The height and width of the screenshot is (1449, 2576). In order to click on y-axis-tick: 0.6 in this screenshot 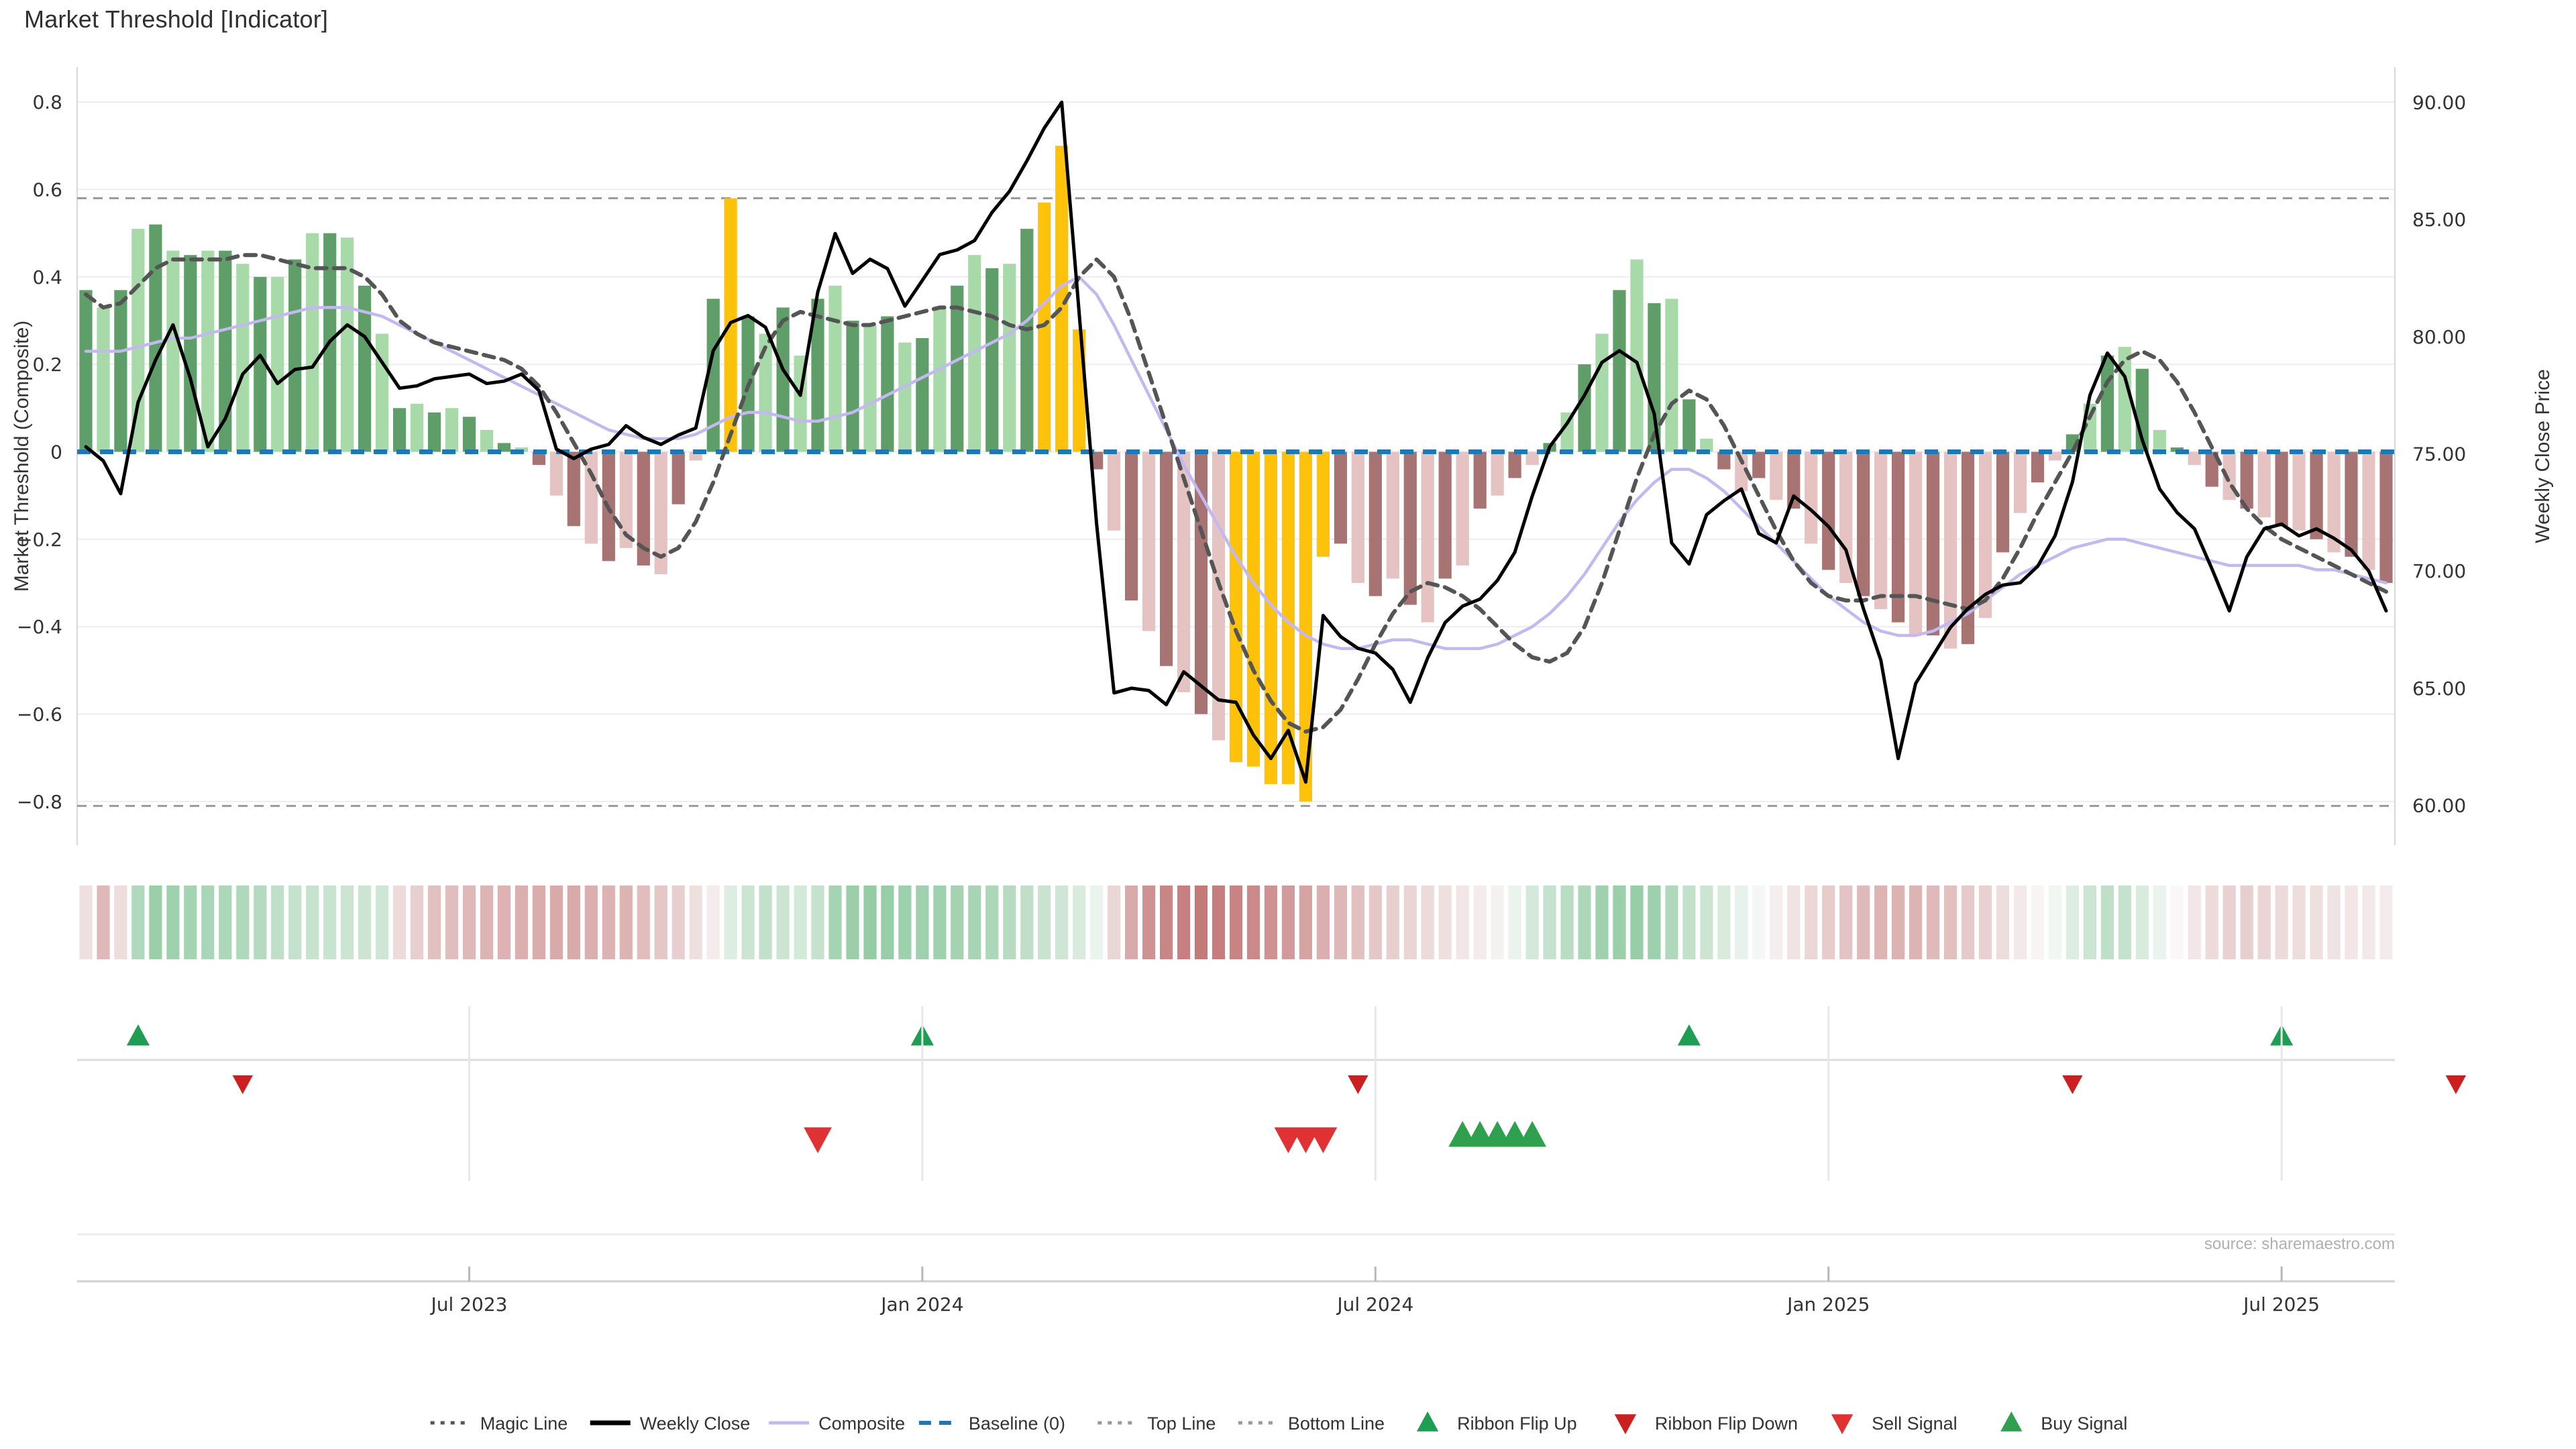, I will do `click(47, 189)`.